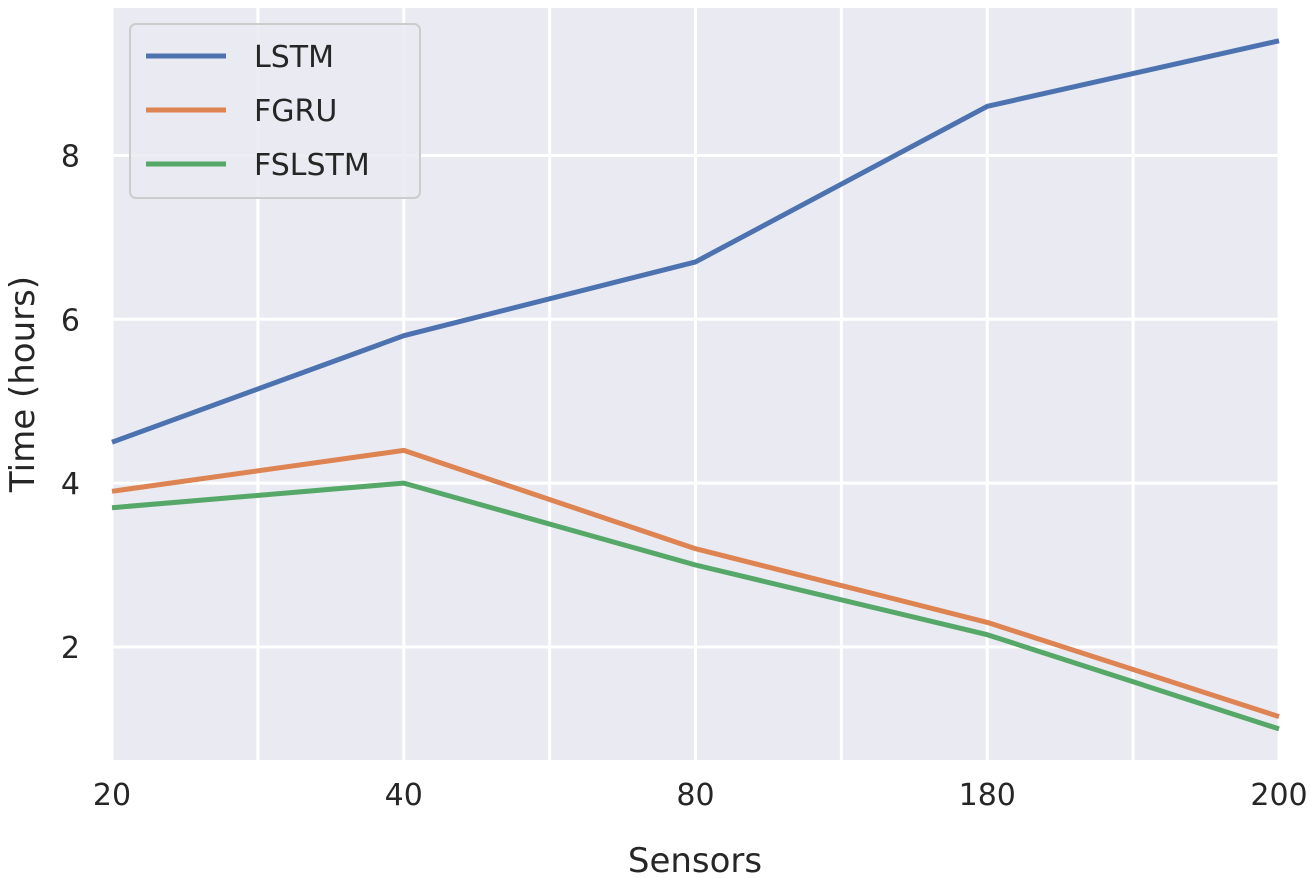  Describe the element at coordinates (695, 795) in the screenshot. I see `x-tick-label: 80` at that location.